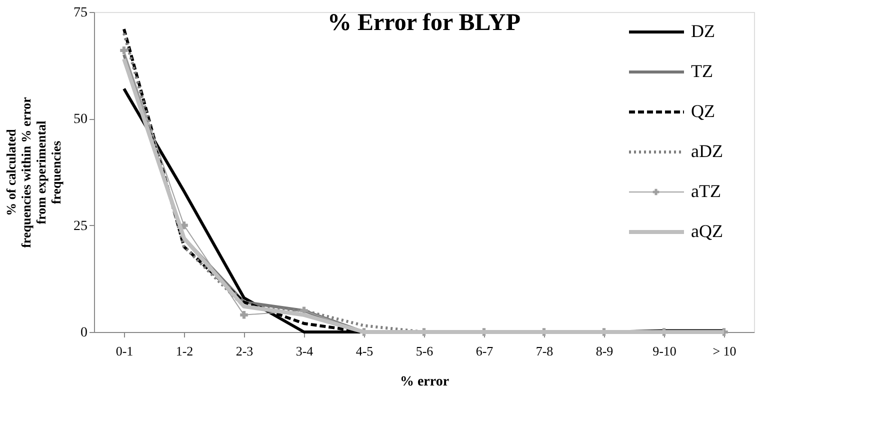 This screenshot has width=878, height=436. Describe the element at coordinates (305, 351) in the screenshot. I see `x-tick-label: 3-4` at that location.